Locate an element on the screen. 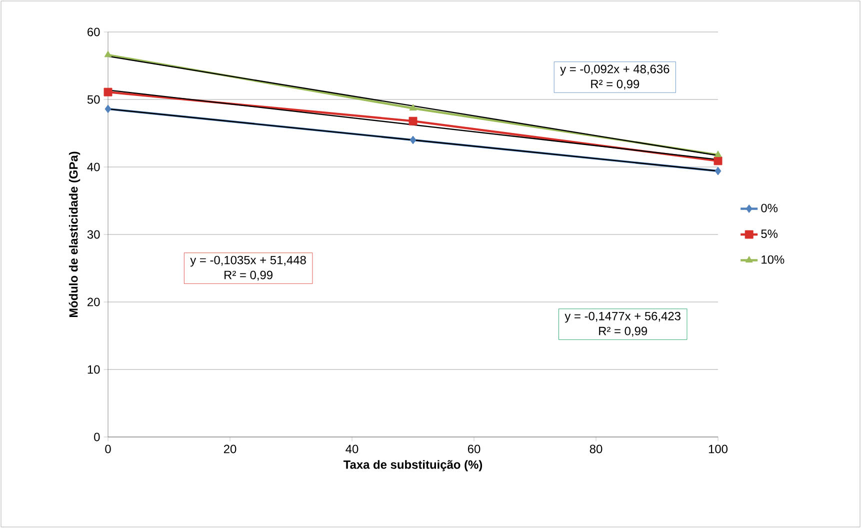 Image resolution: width=861 pixels, height=528 pixels. legend-label: 10% is located at coordinates (773, 259).